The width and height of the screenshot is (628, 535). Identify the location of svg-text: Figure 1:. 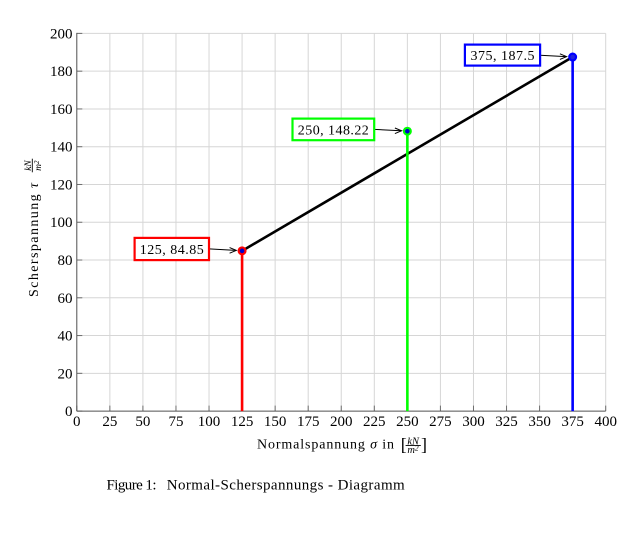
(132, 485).